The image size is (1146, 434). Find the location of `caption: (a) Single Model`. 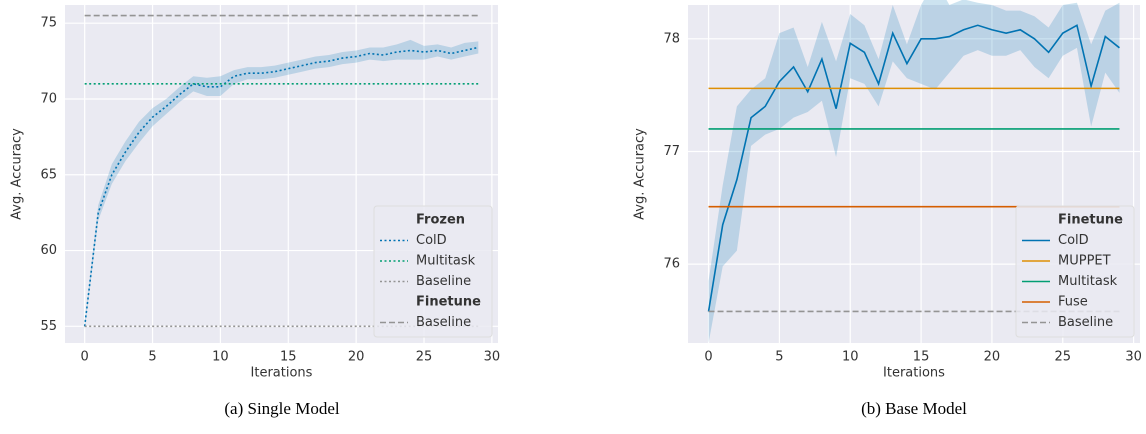

caption: (a) Single Model is located at coordinates (281, 408).